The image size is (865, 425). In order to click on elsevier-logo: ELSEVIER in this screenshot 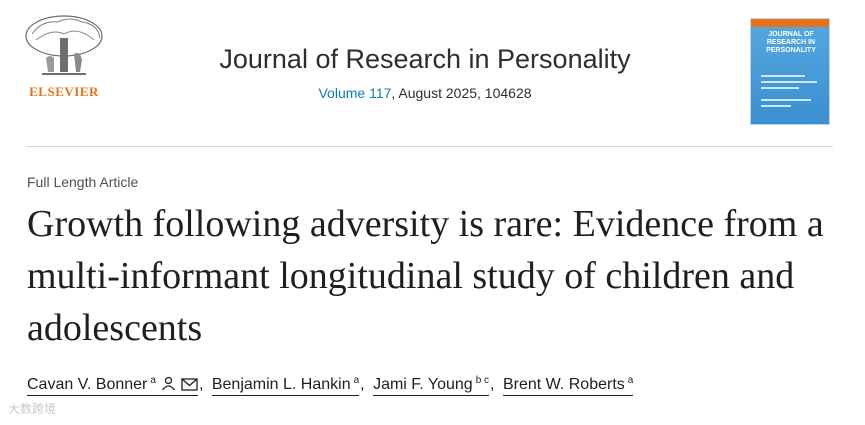, I will do `click(64, 58)`.